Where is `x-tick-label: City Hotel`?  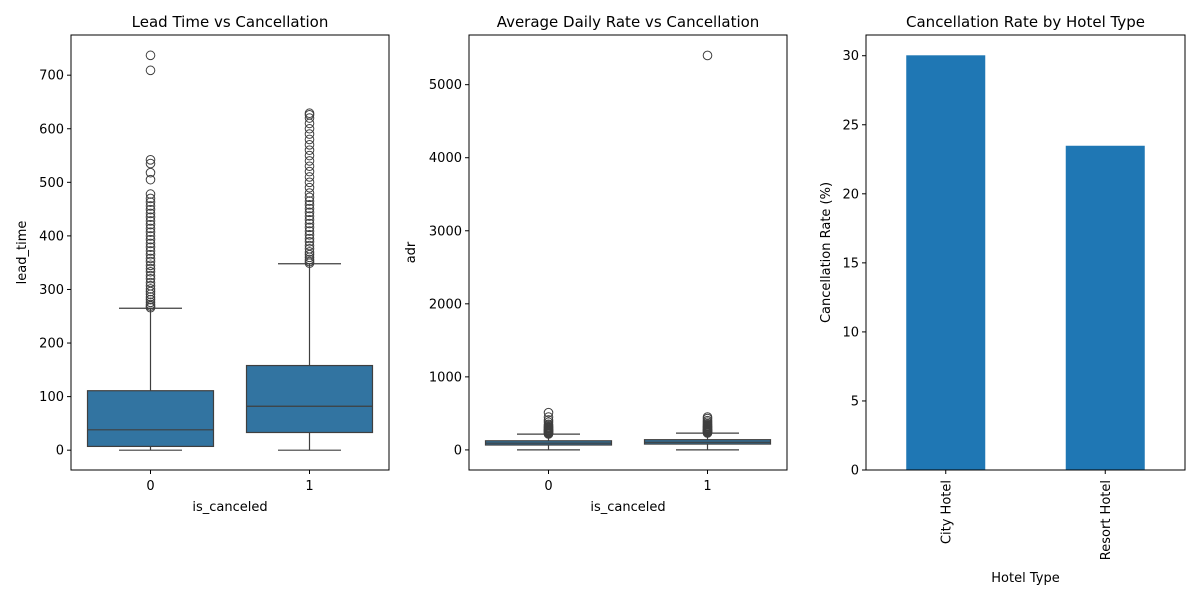
x-tick-label: City Hotel is located at coordinates (946, 512).